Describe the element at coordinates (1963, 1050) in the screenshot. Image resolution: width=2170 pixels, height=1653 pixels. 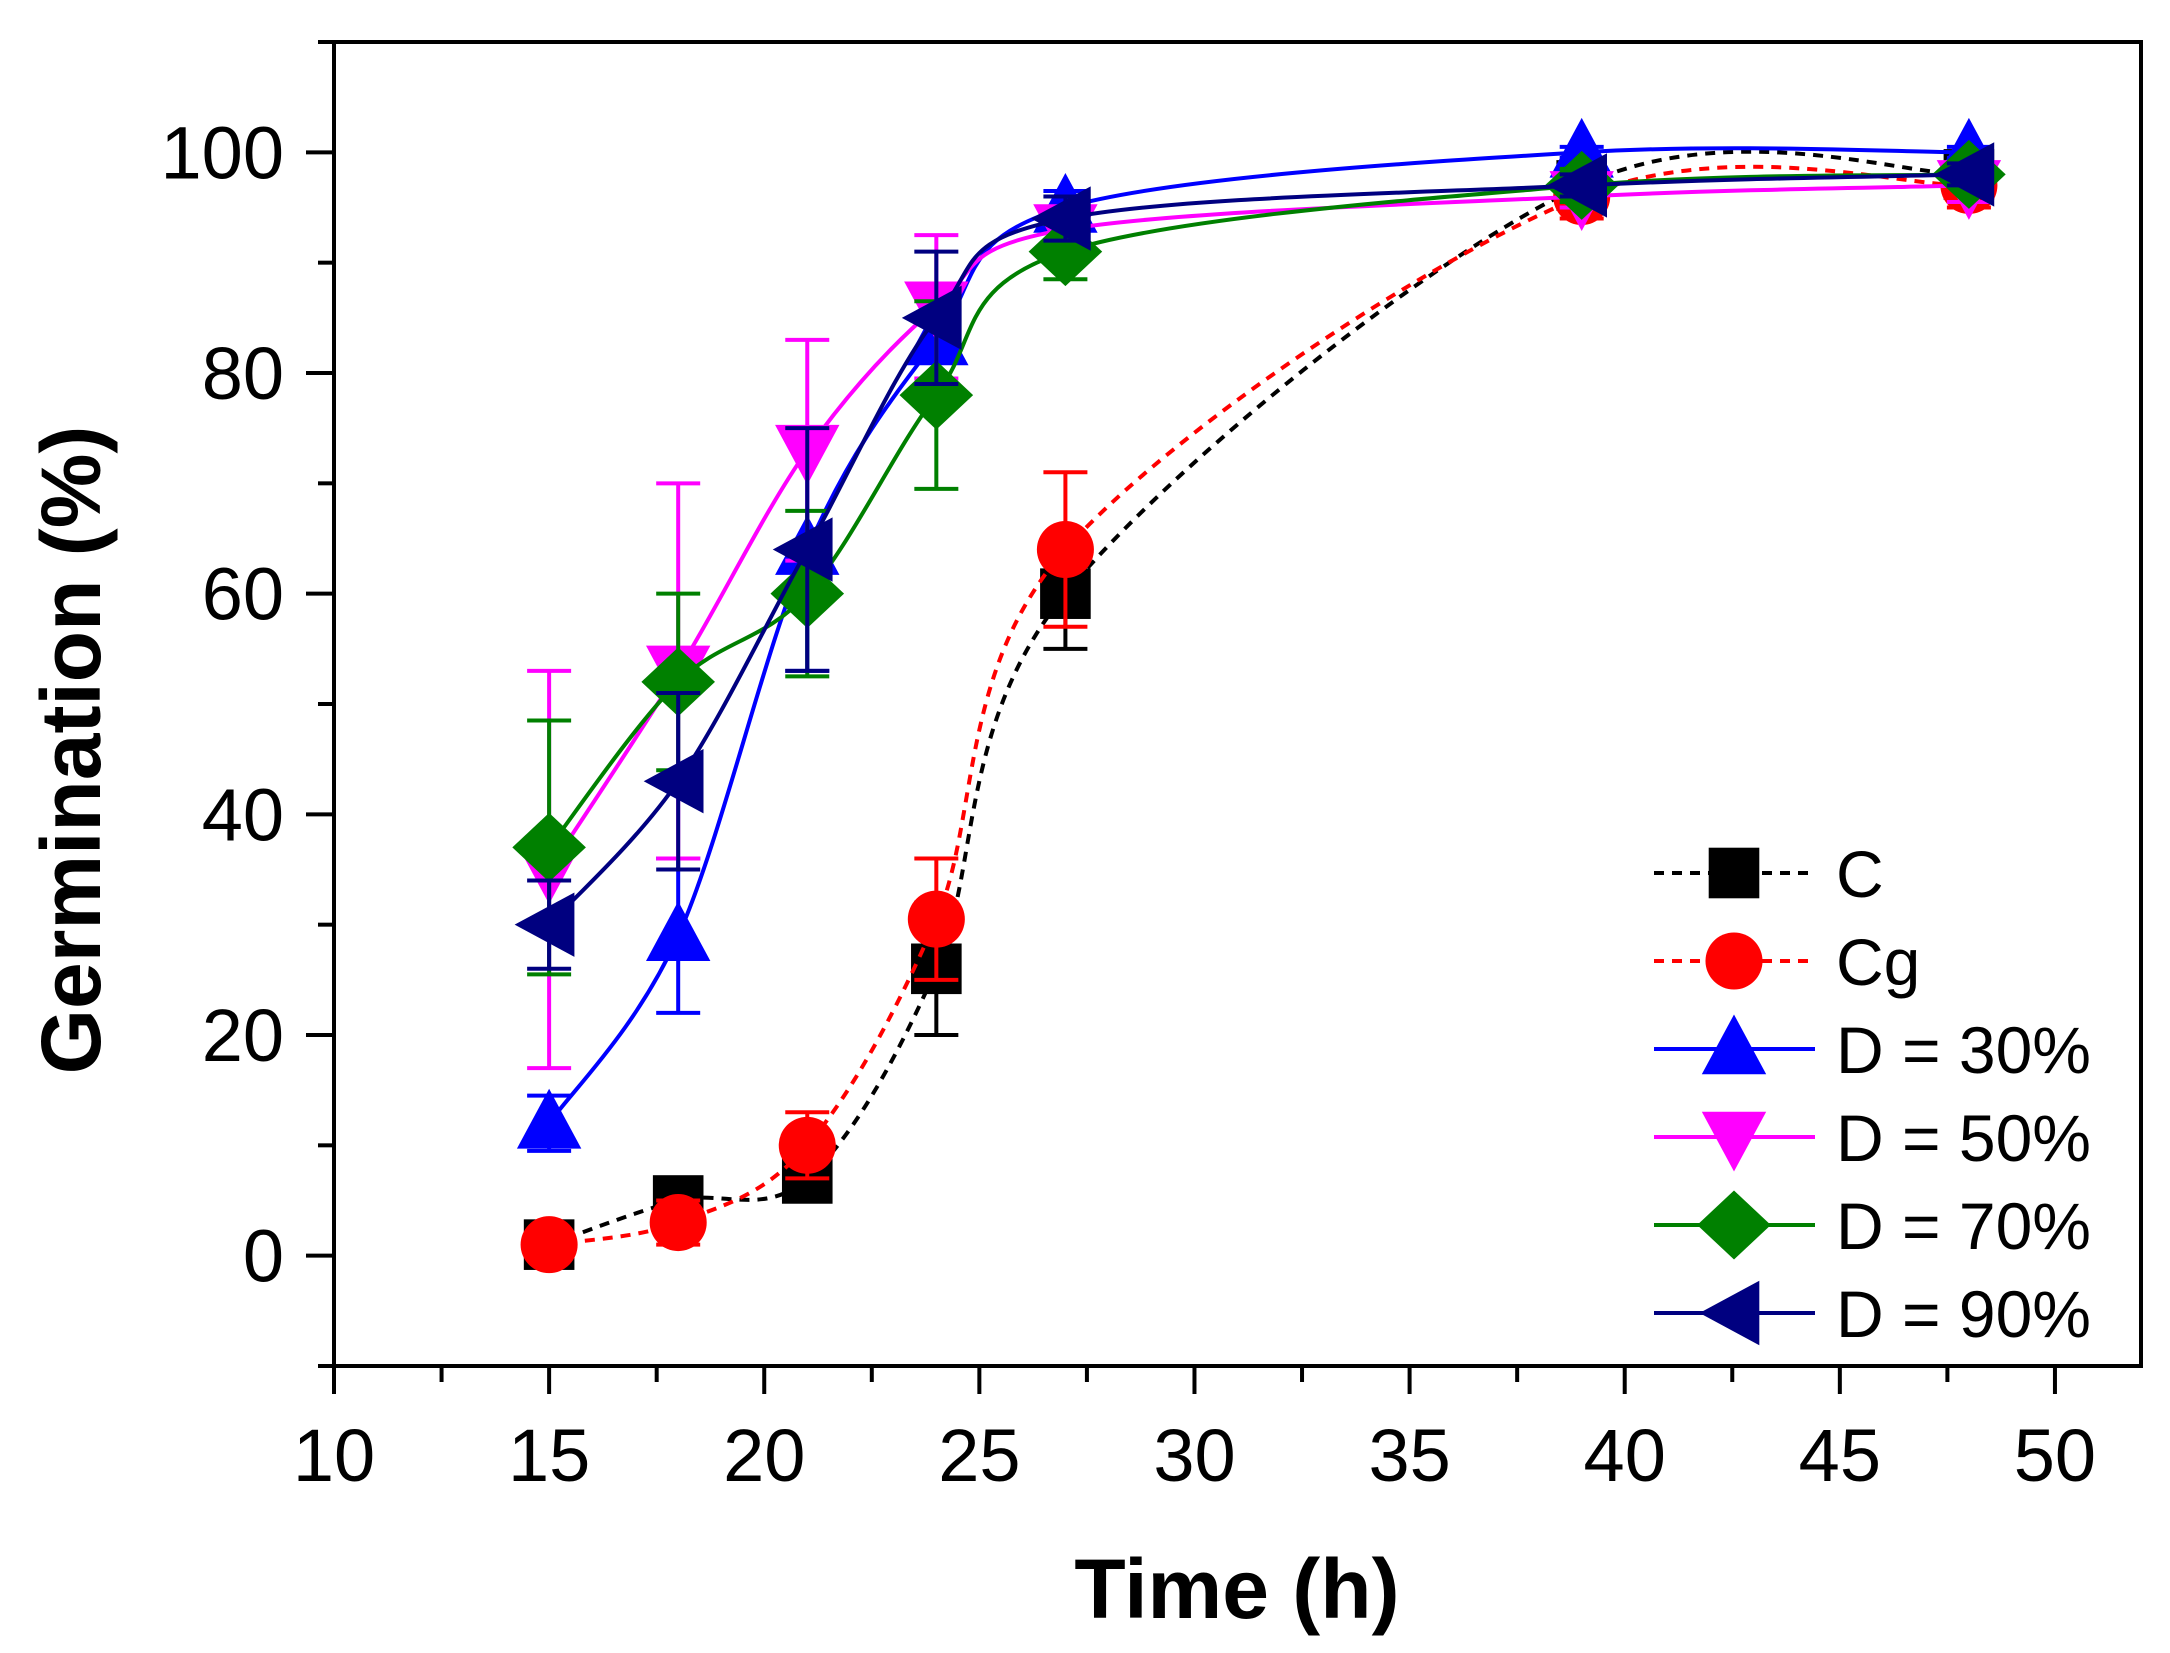
I see `legend-label: D = 30%` at that location.